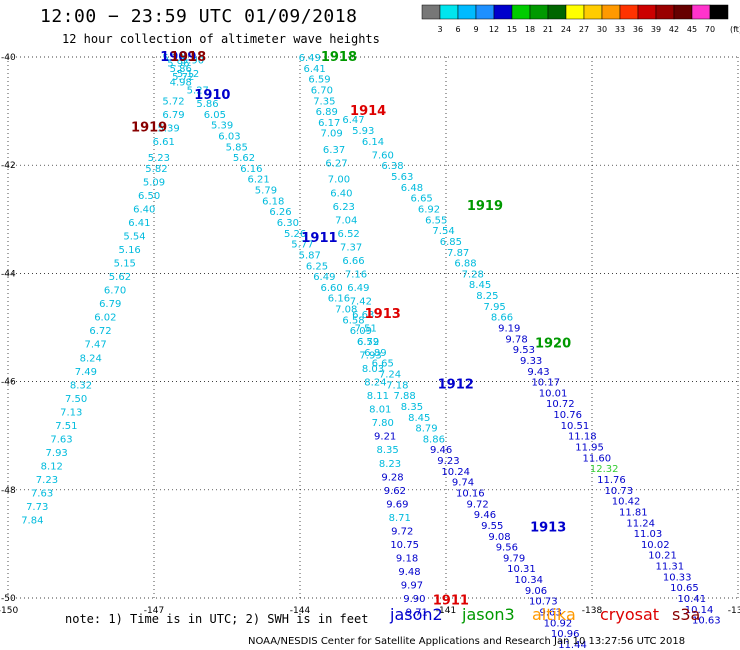  I want to click on swh-value-label: 10.16, so click(470, 494).